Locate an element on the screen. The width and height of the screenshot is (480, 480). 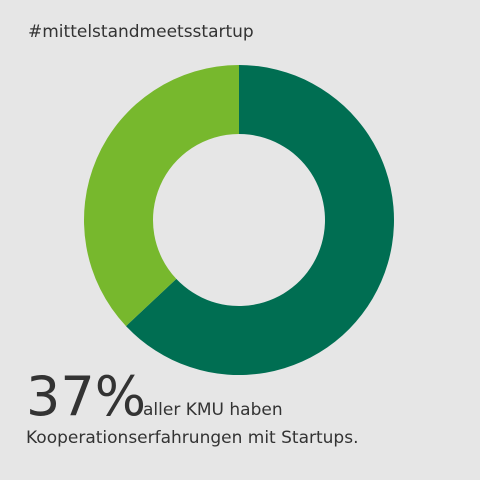
chart-title: #mittelstandmeetsstartup is located at coordinates (141, 32).